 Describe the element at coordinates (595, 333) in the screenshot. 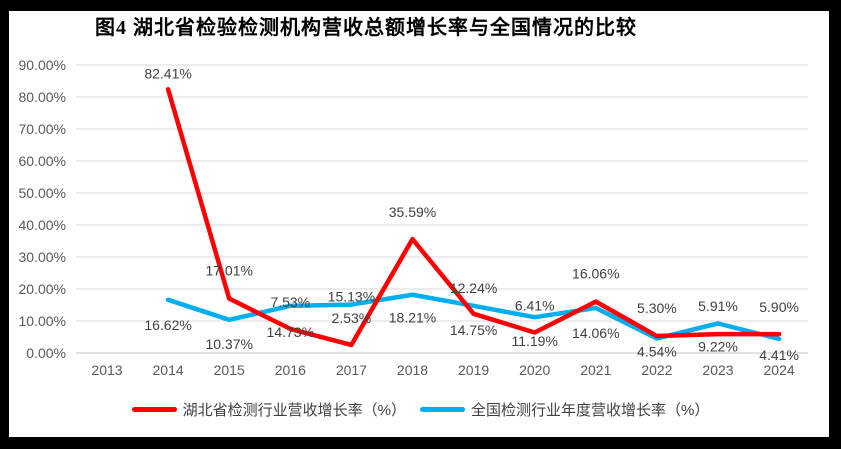

I see `data-label-national-2021: 14.06%` at that location.